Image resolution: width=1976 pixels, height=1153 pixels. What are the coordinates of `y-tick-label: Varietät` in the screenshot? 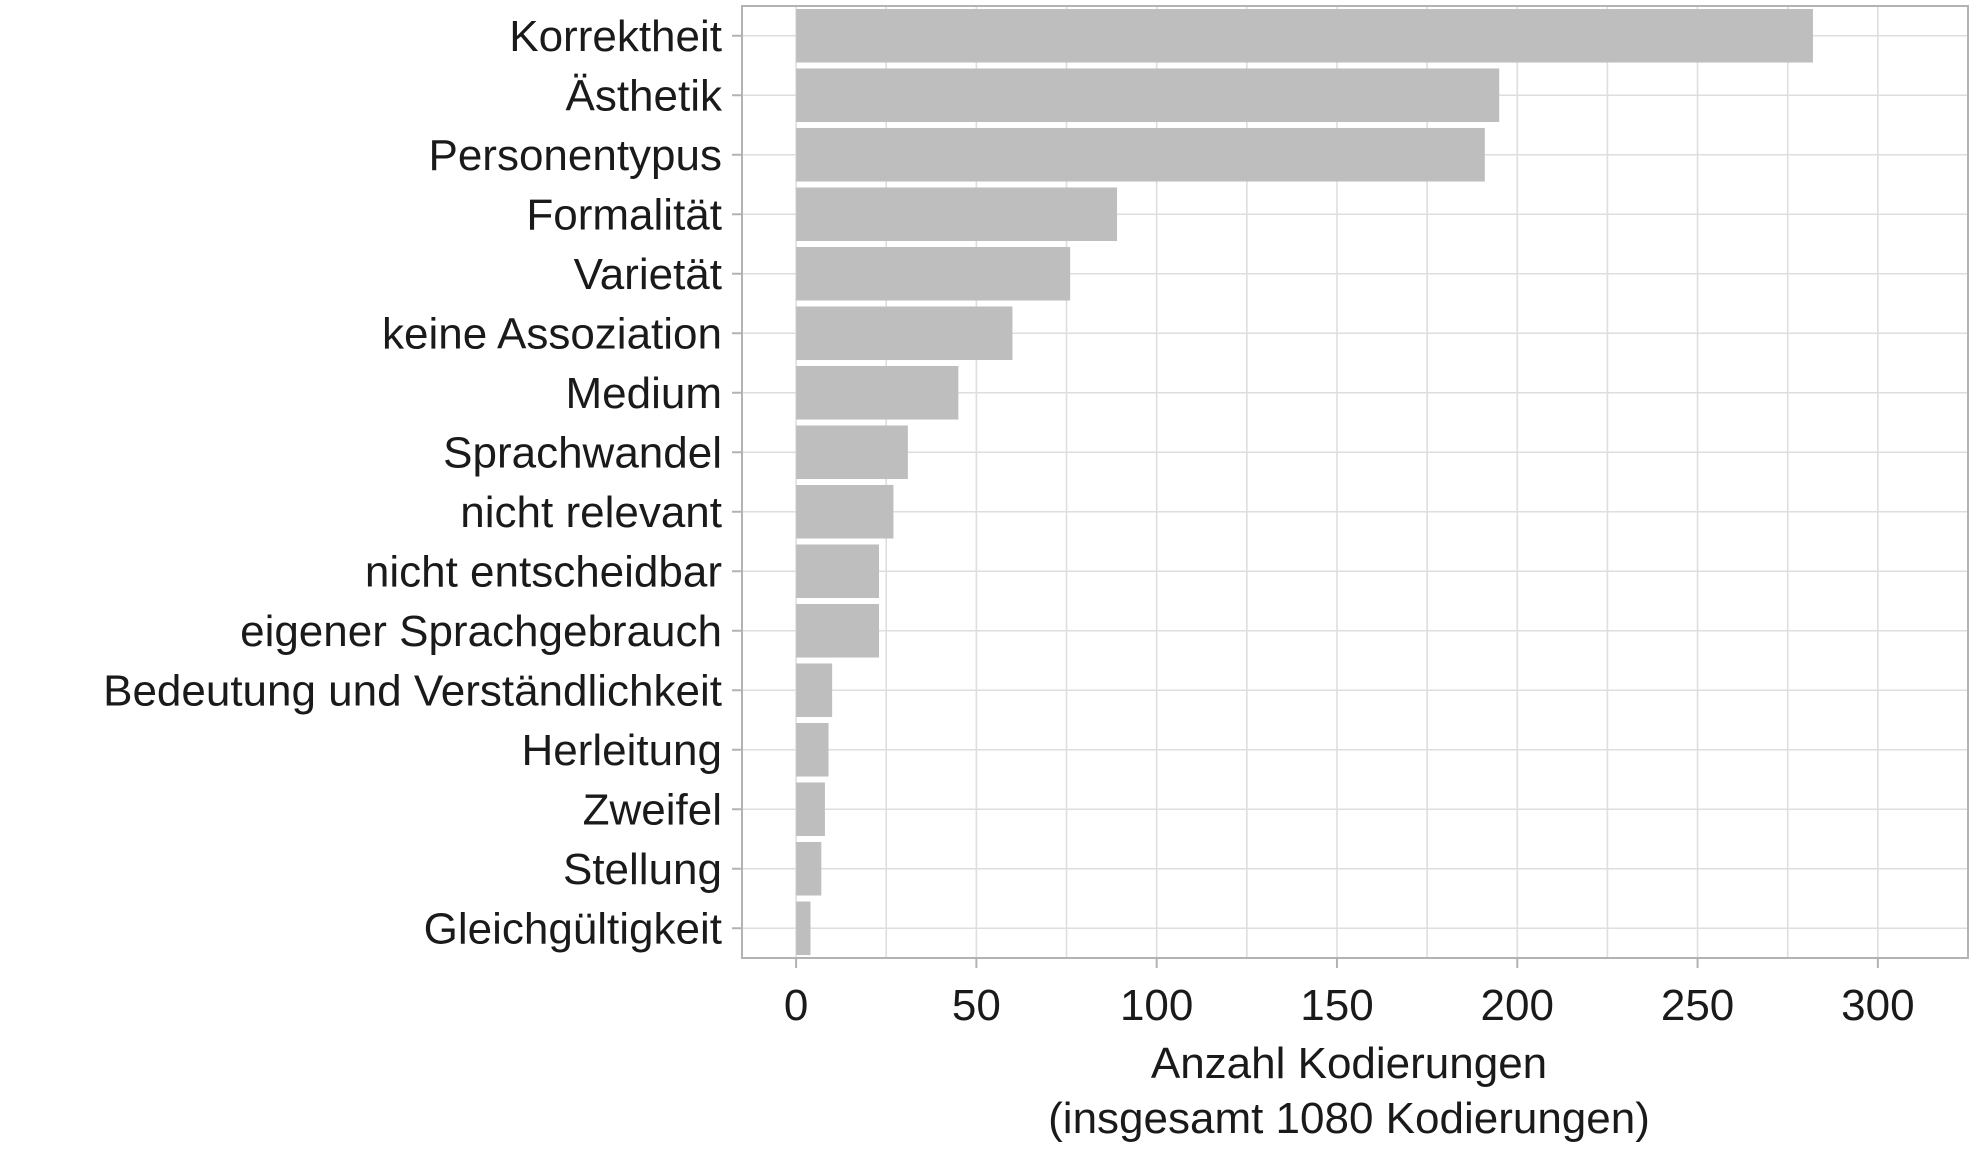 It's located at (648, 274).